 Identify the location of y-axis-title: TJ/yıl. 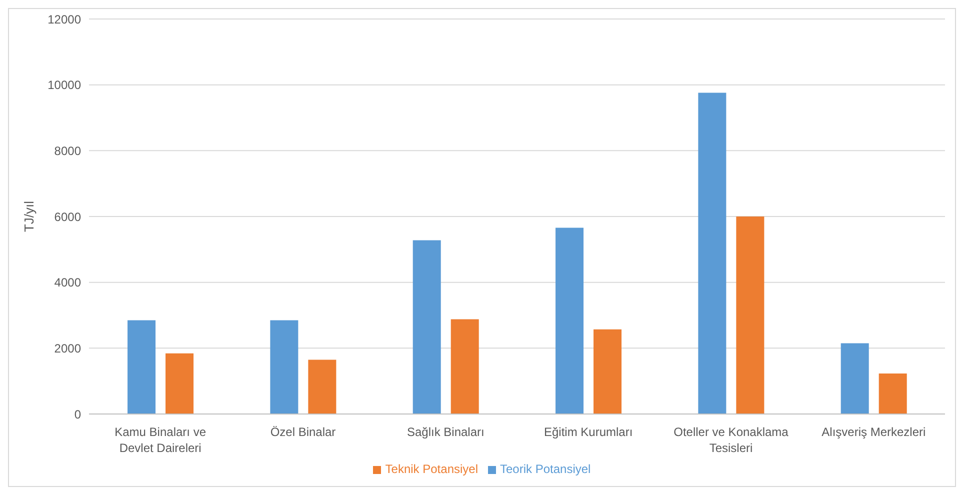
(29, 216).